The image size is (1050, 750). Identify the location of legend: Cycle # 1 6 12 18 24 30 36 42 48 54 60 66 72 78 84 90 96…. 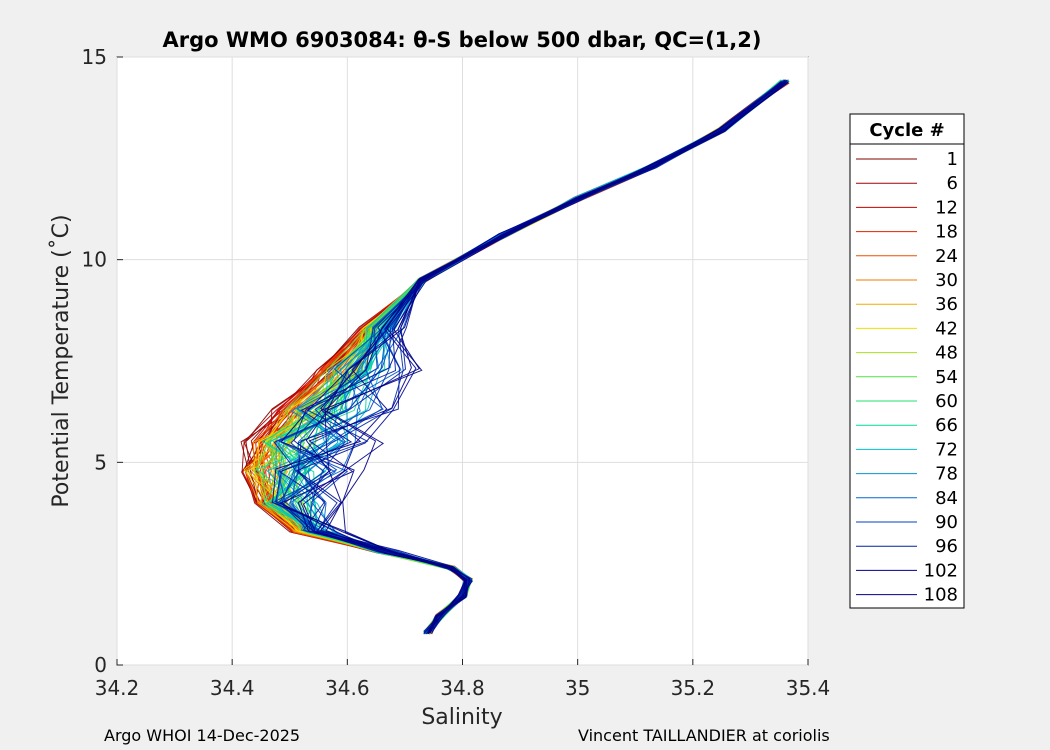
(907, 361).